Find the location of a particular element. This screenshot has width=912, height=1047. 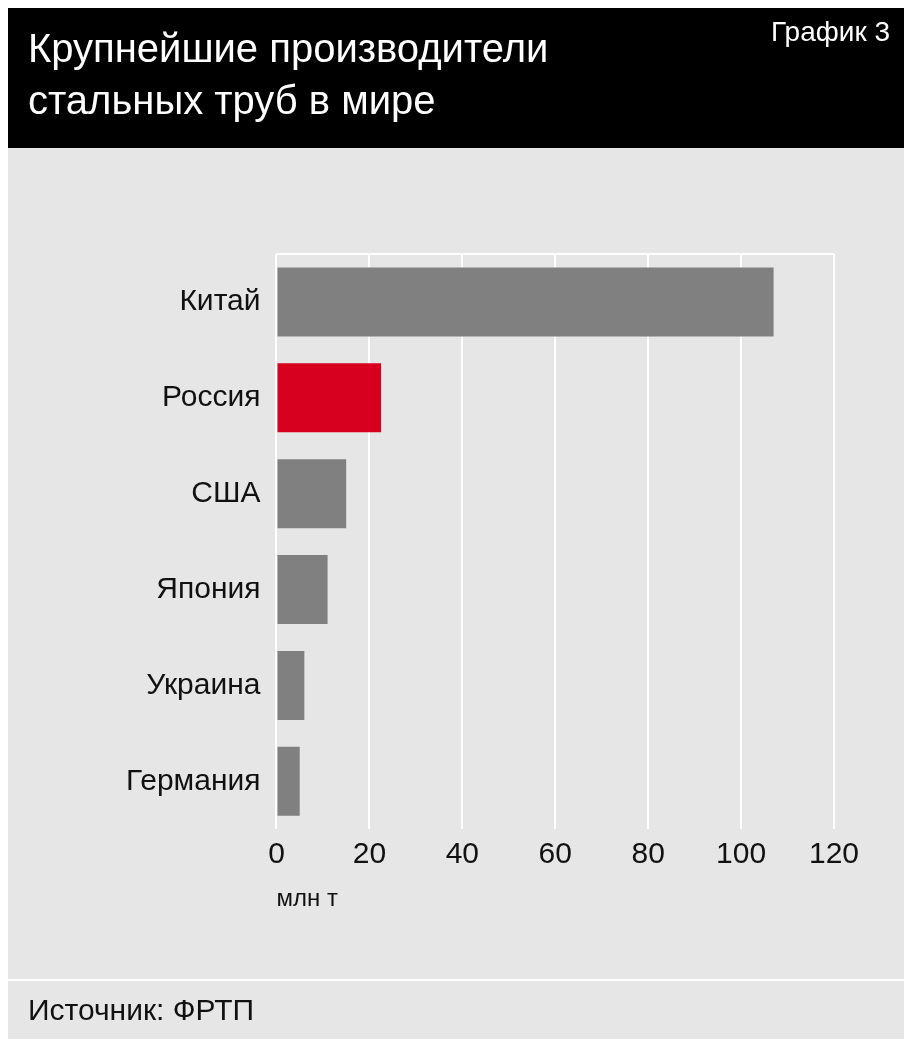

x-tick-label: 80 is located at coordinates (648, 853).